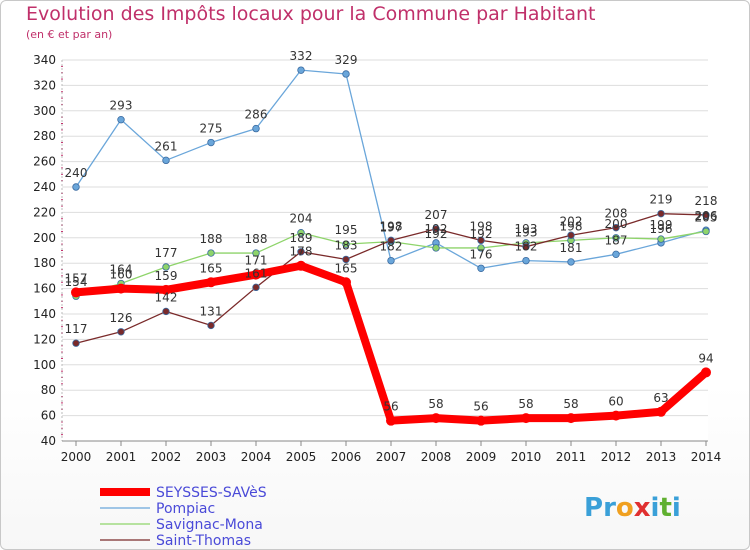  Describe the element at coordinates (616, 224) in the screenshot. I see `data-label: 200` at that location.